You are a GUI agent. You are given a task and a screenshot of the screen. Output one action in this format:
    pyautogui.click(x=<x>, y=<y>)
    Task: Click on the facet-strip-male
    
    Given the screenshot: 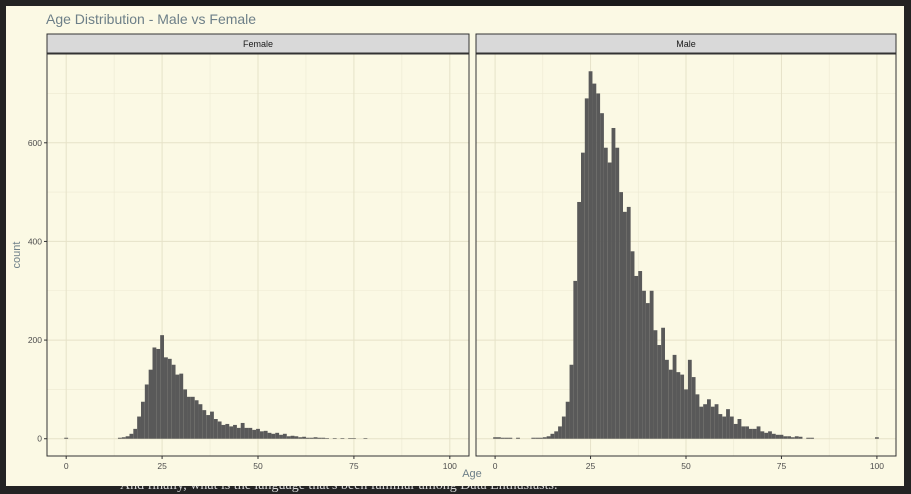 What is the action you would take?
    pyautogui.click(x=686, y=43)
    